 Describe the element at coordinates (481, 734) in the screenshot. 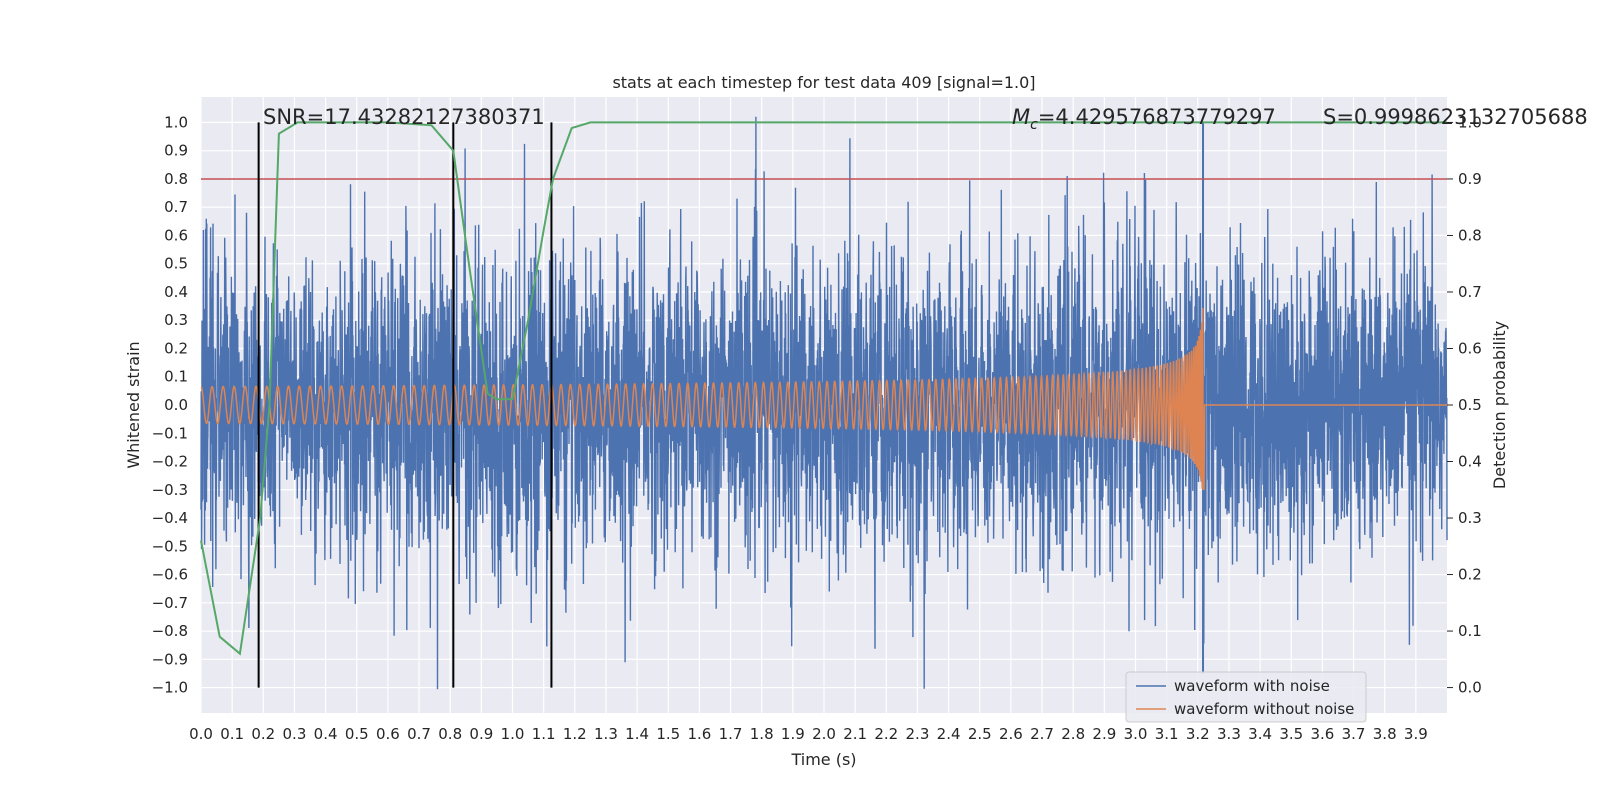

I see `x-tick-label: 0.9` at that location.